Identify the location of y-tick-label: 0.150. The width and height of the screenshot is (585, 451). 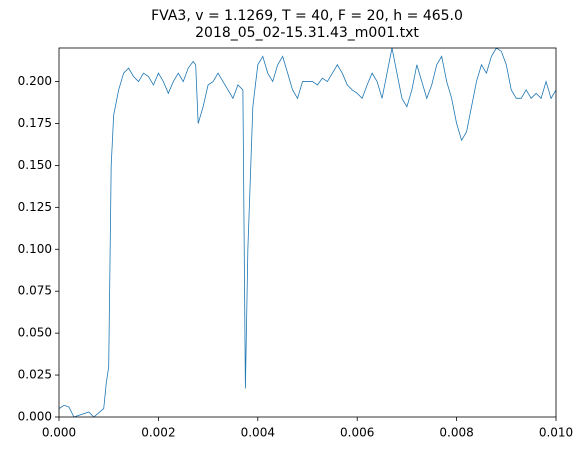
(35, 165).